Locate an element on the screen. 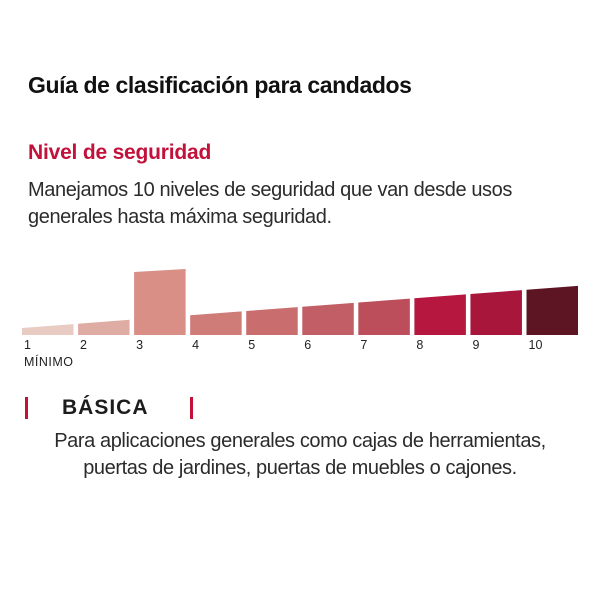 The image size is (600, 600). right-tick-mark-icon is located at coordinates (191, 408).